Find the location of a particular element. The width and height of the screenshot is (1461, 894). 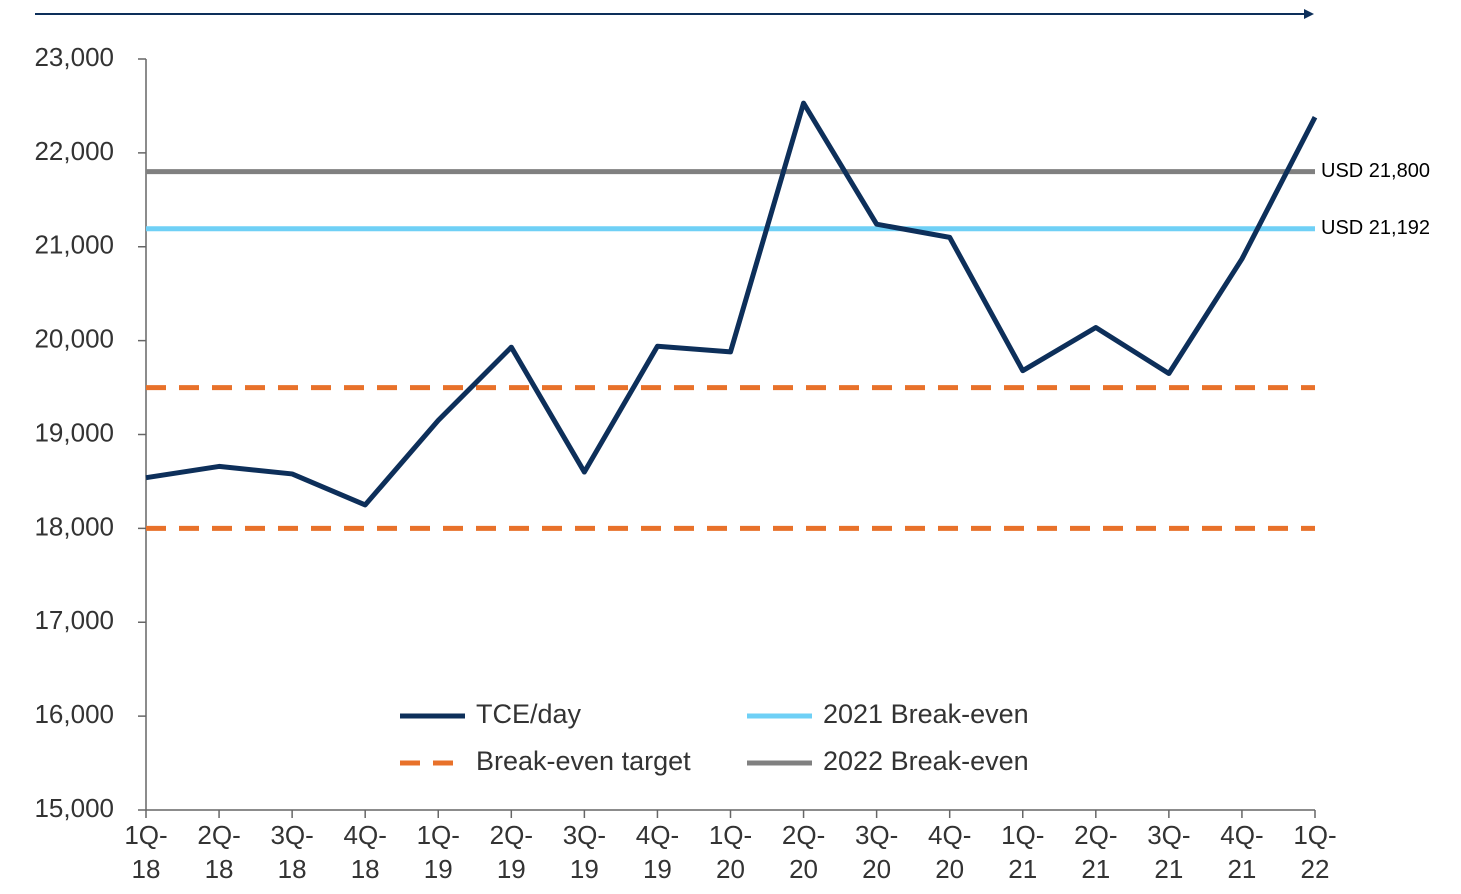

y-tick-label: 17,000 is located at coordinates (74, 620).